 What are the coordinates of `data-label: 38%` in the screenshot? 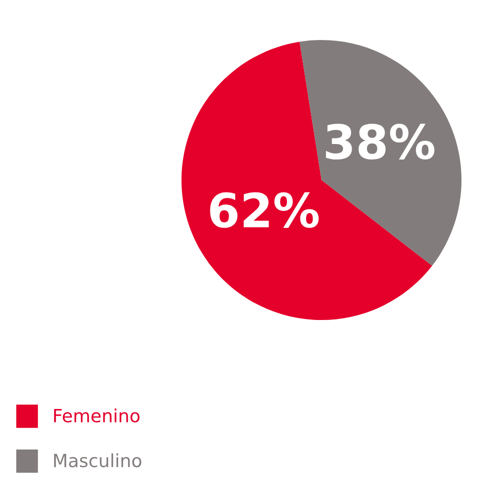 It's located at (380, 142).